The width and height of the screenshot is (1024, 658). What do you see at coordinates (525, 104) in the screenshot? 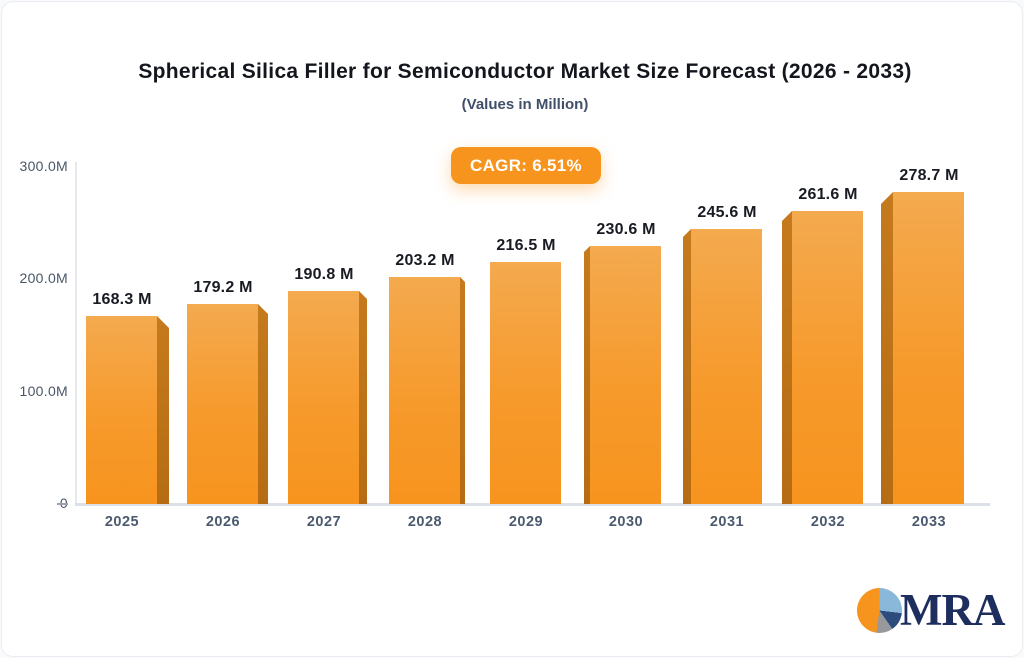
I see `chart-subtitle: (Values in Million)` at bounding box center [525, 104].